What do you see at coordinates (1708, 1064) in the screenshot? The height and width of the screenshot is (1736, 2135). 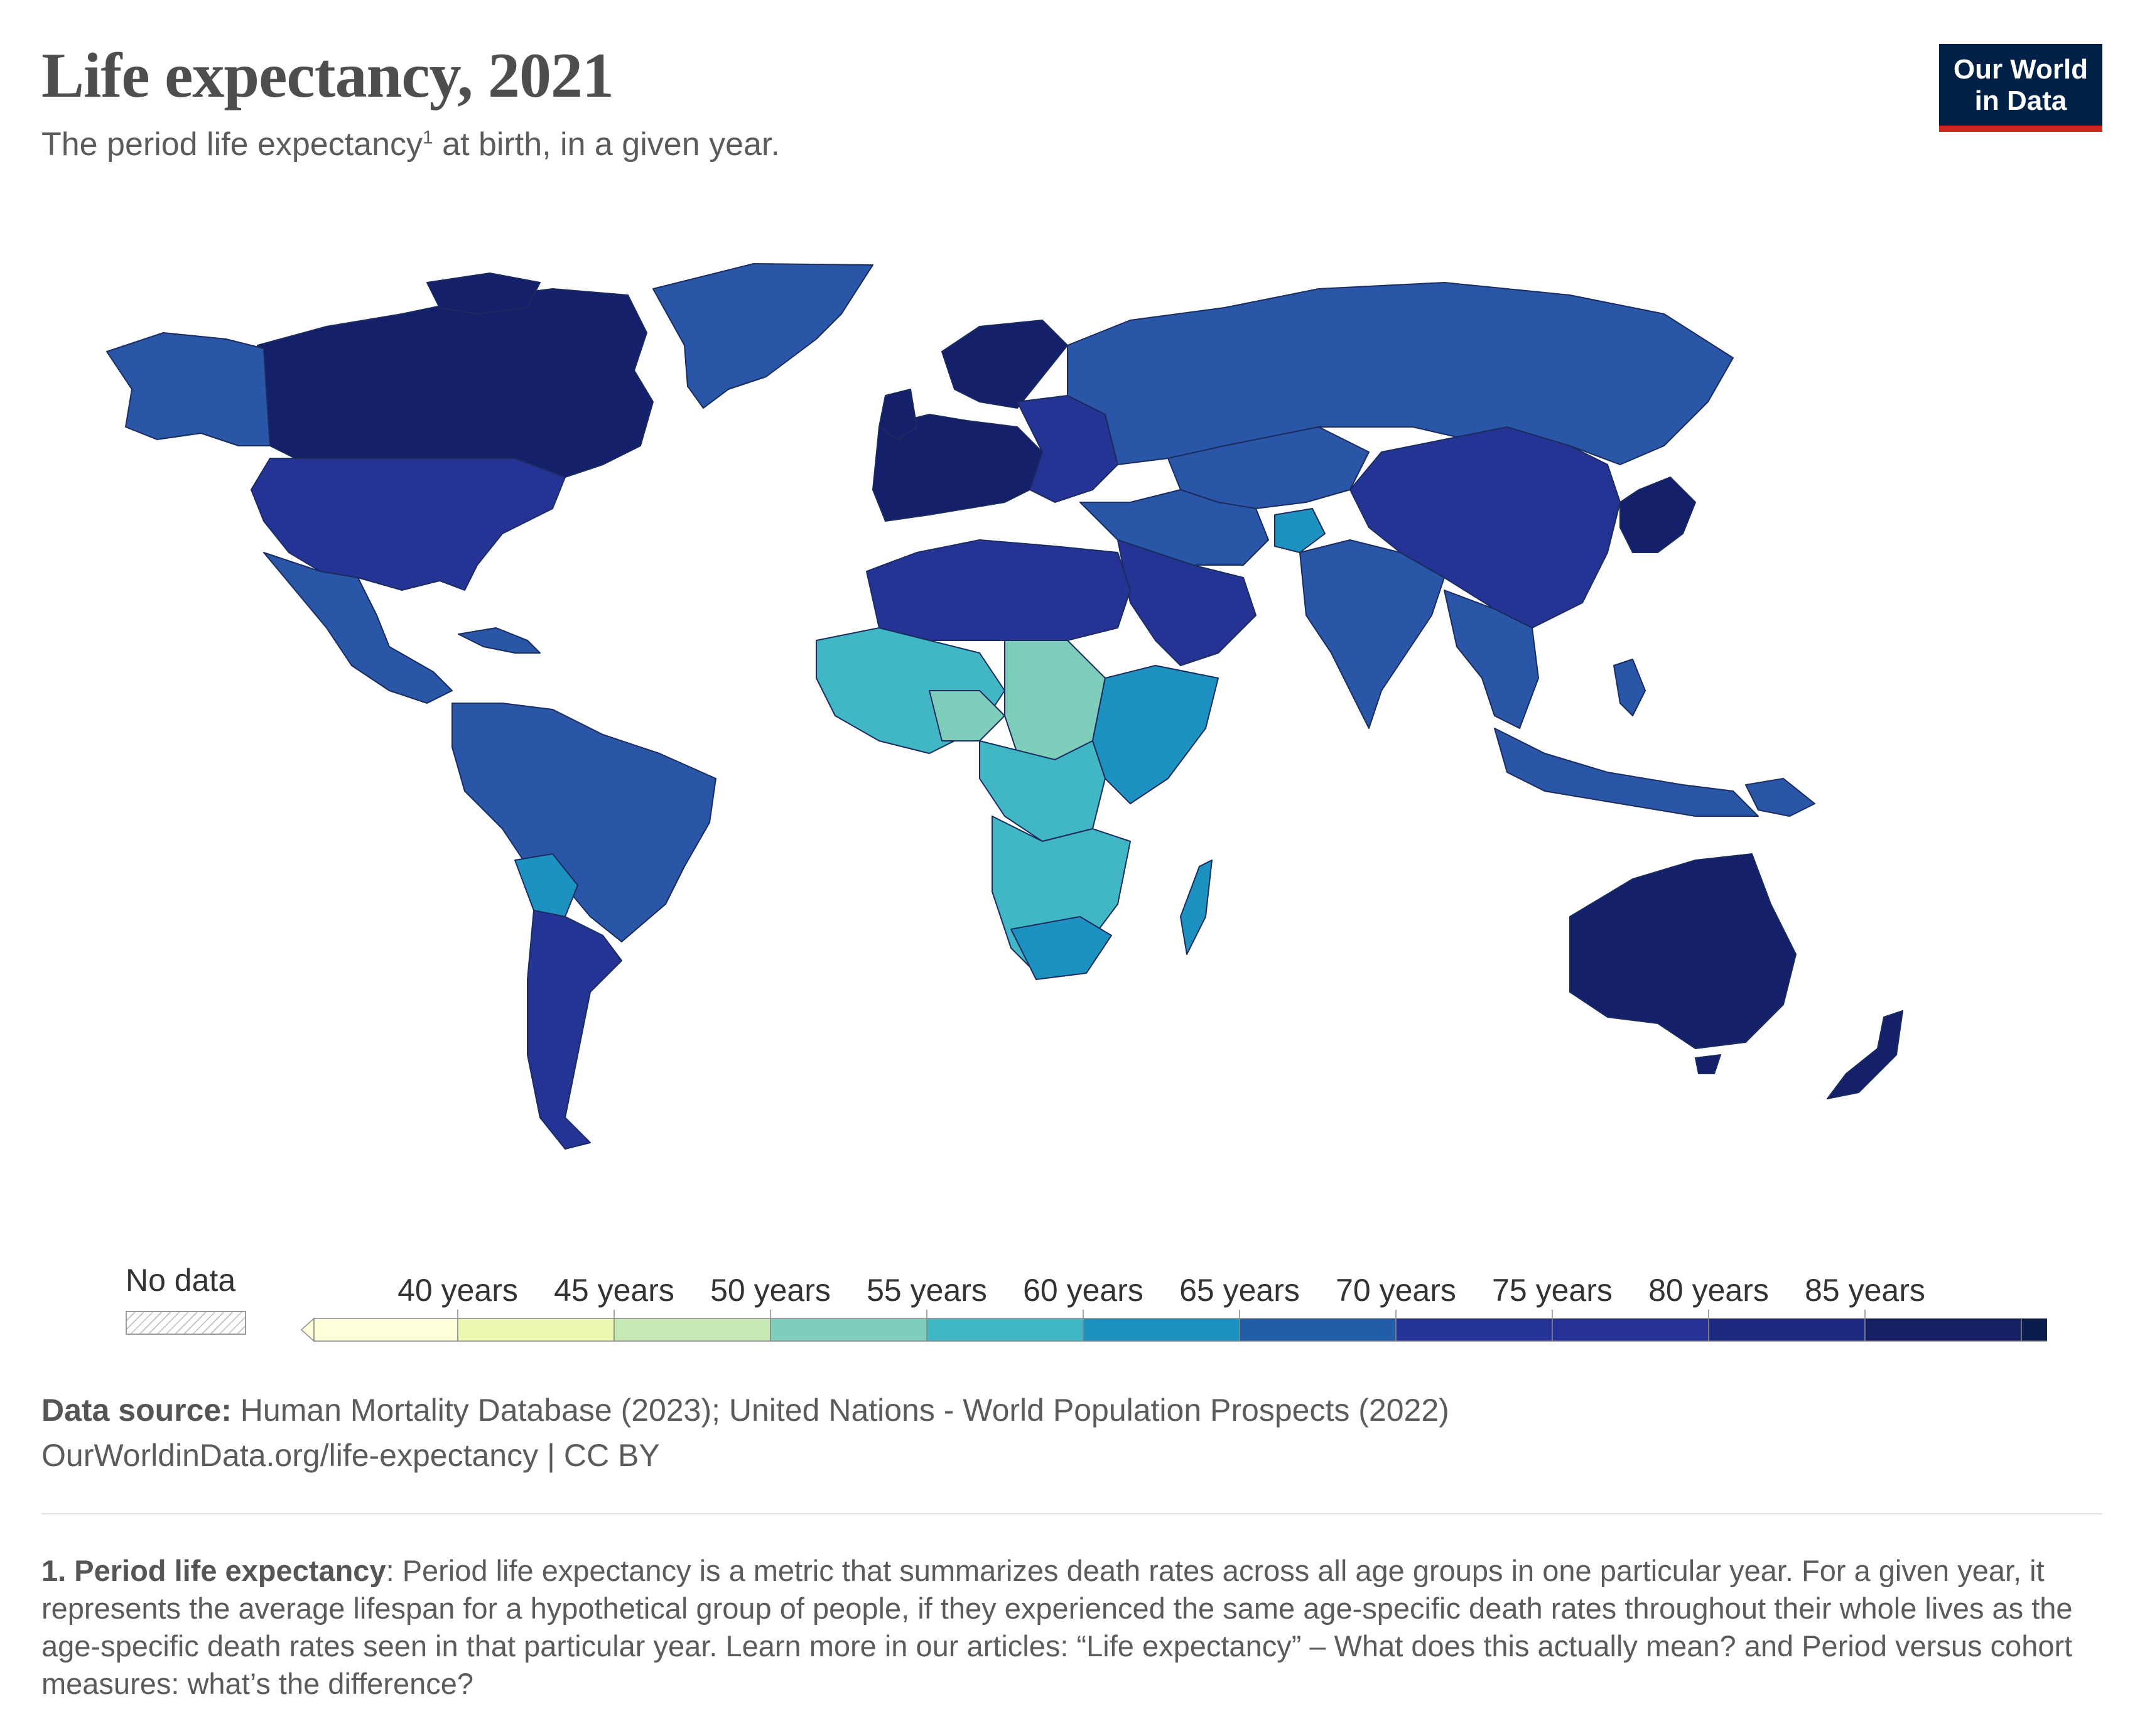 I see `region-tasmania` at bounding box center [1708, 1064].